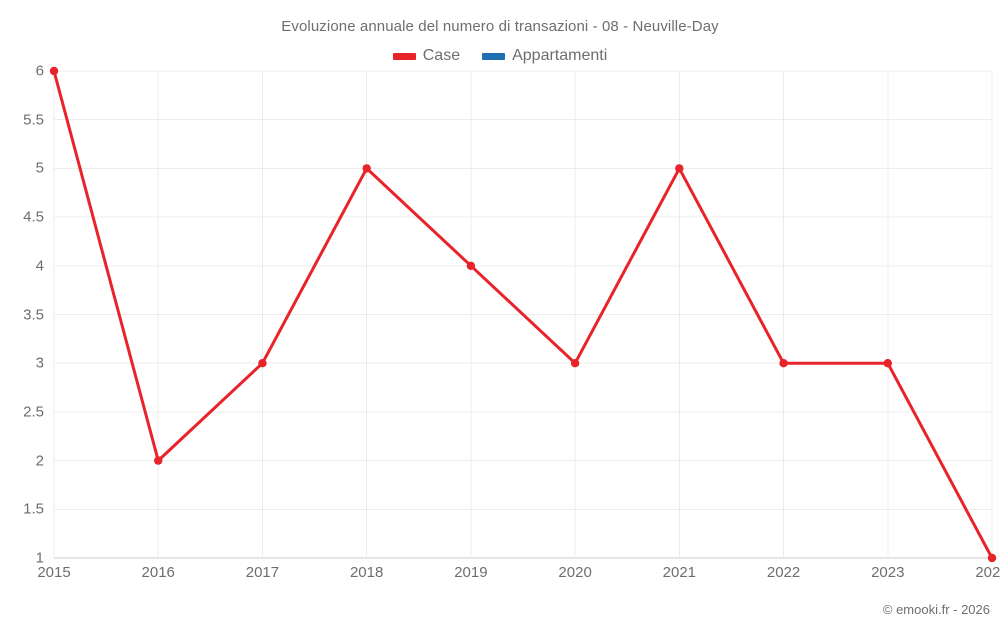  What do you see at coordinates (987, 572) in the screenshot?
I see `x-axis-tick-label: 2024` at bounding box center [987, 572].